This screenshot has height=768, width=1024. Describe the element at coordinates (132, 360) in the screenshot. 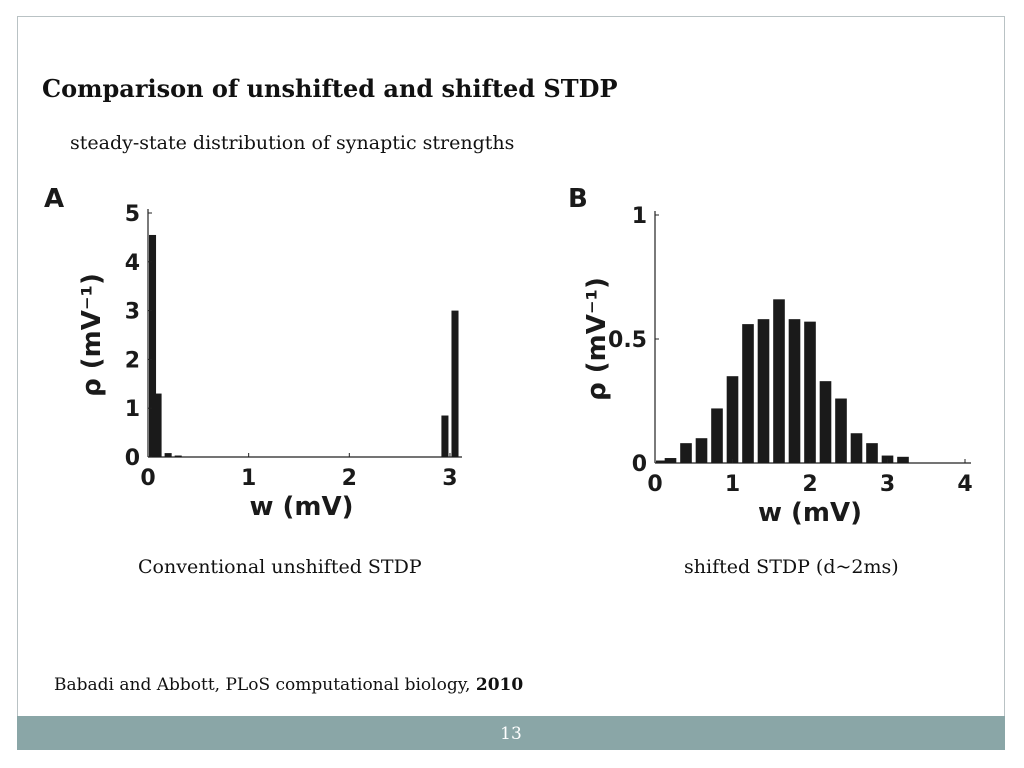

I see `y-tick-label: 2` at that location.